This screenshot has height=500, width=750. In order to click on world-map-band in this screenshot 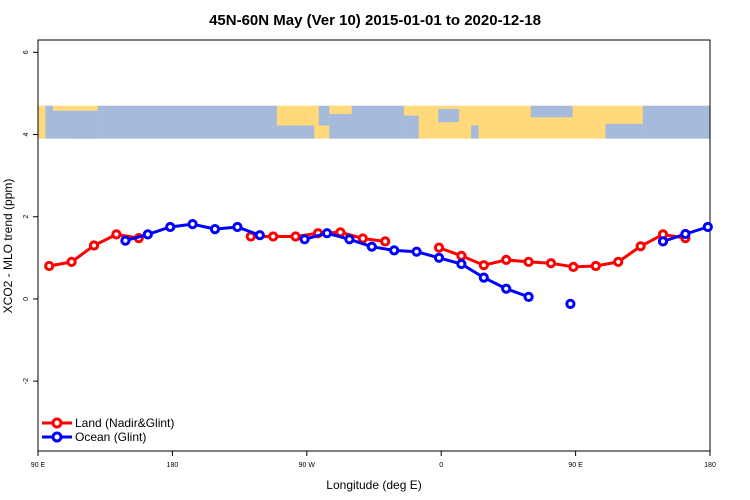, I will do `click(374, 122)`.